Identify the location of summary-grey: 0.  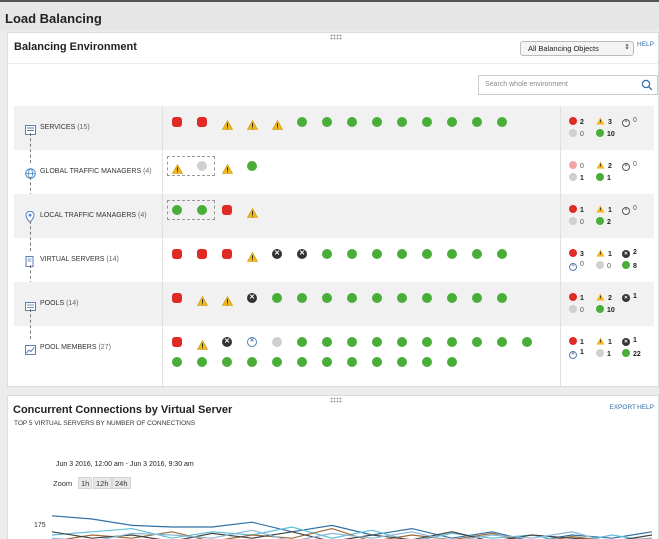
(603, 265).